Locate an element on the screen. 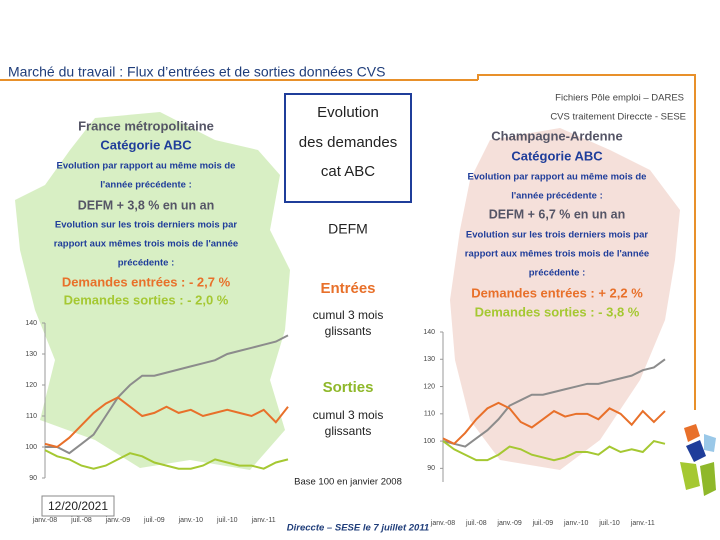 The image size is (720, 540). date-box is located at coordinates (78, 506).